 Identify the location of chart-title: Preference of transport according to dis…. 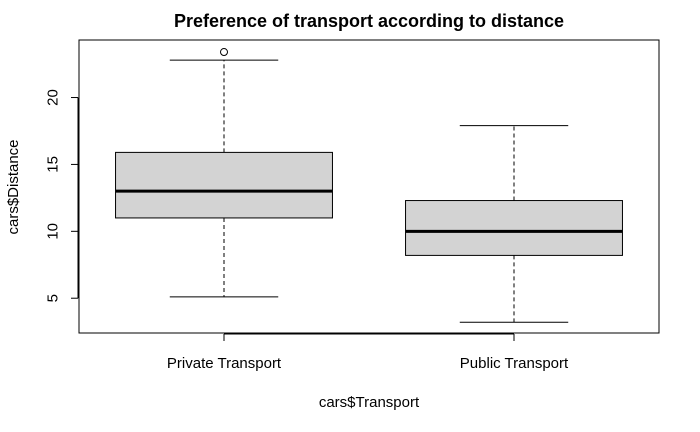
(369, 21).